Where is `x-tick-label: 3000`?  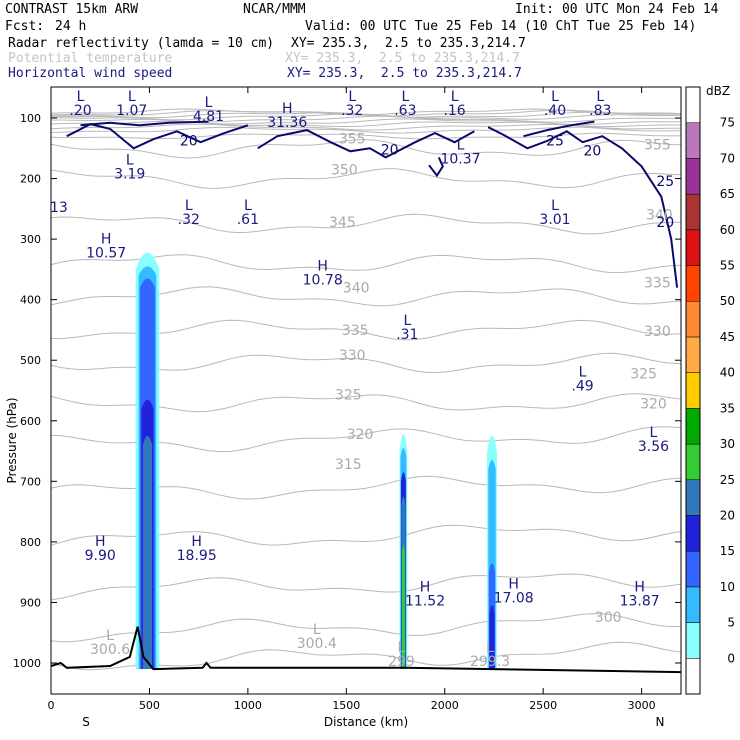
x-tick-label: 3000 is located at coordinates (642, 705).